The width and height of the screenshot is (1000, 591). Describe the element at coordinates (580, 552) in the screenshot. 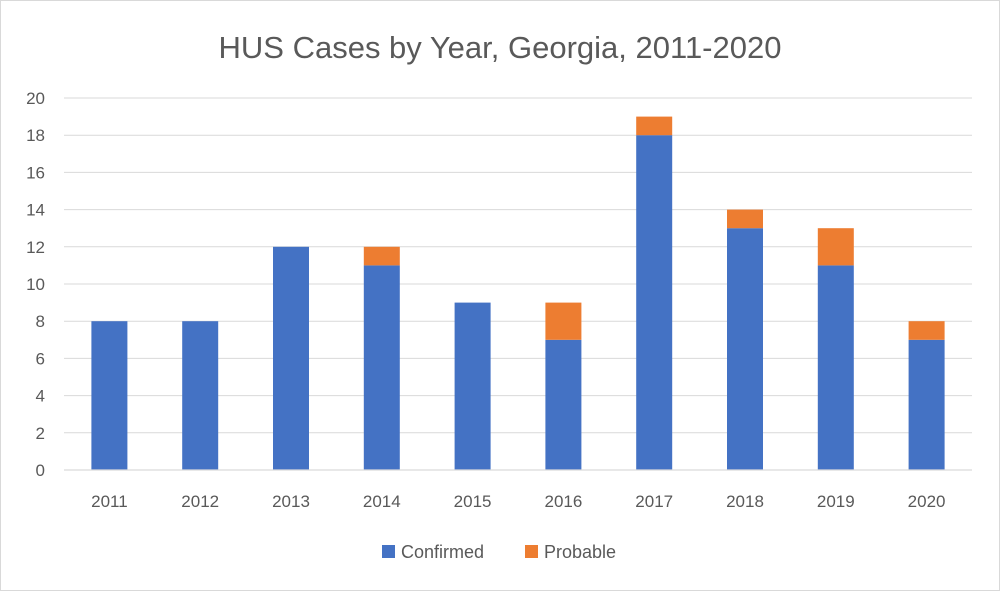

I see `legend-label-probable: Probable` at that location.